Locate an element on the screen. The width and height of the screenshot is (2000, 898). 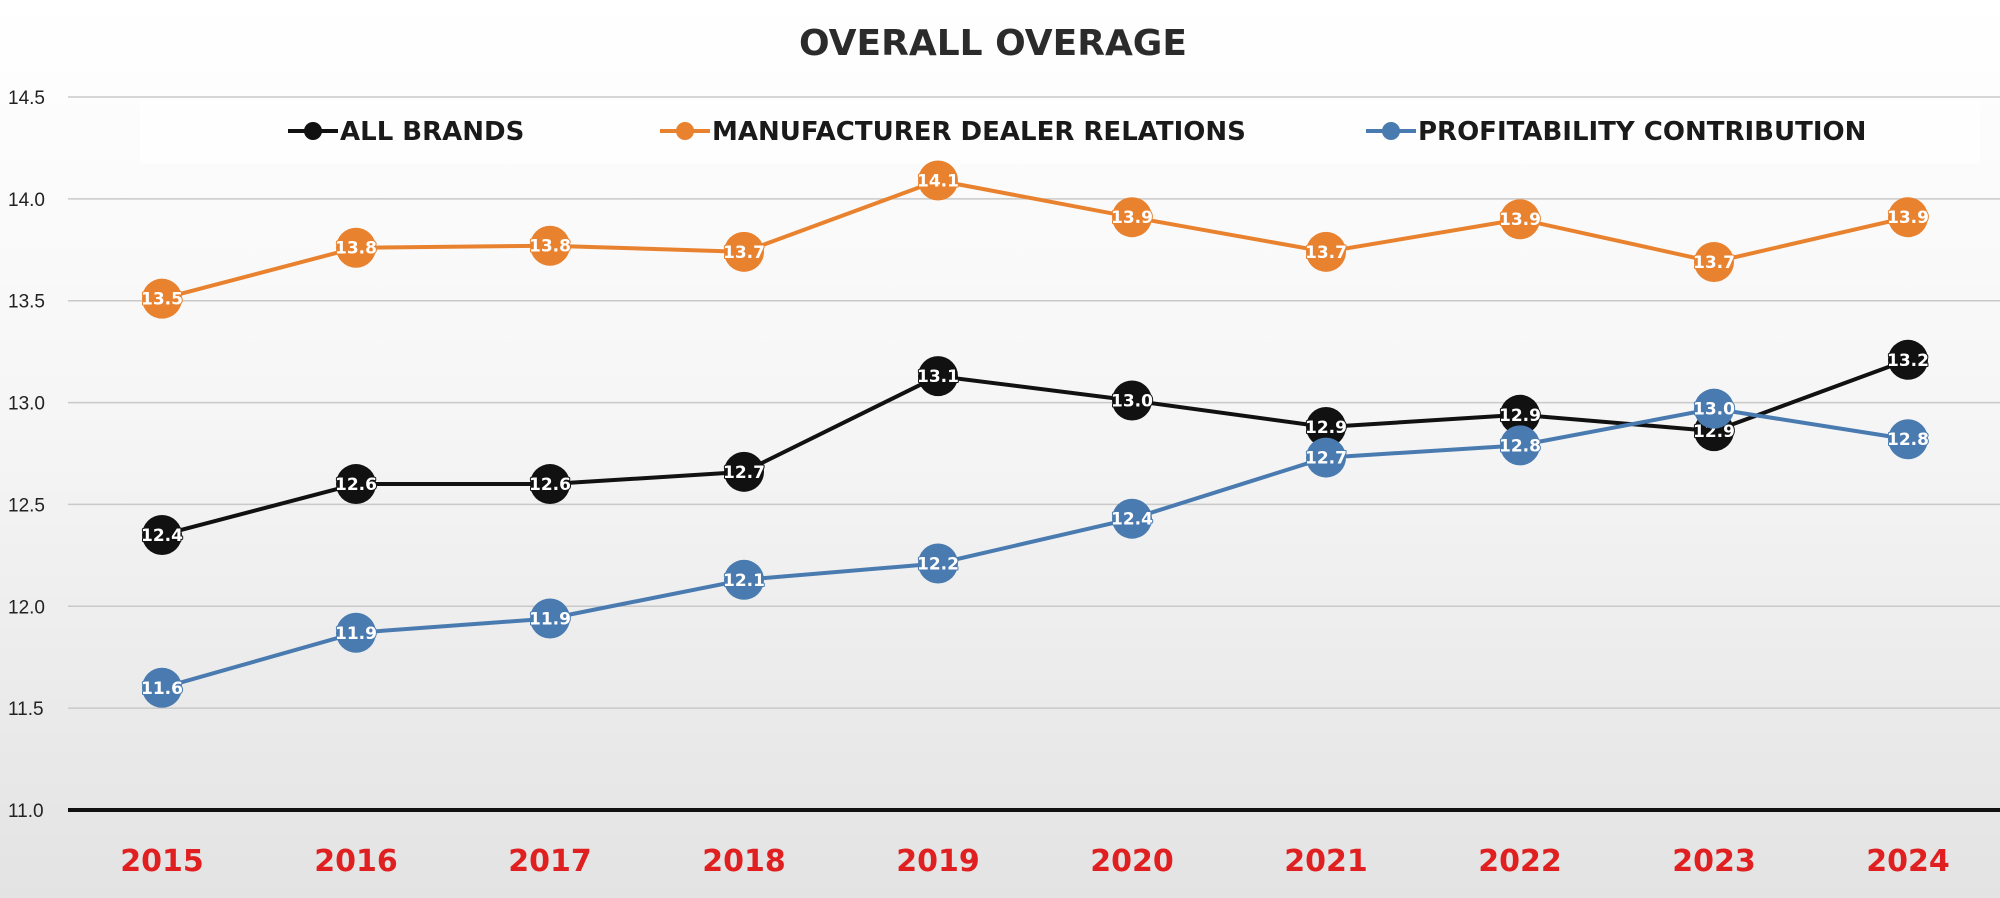
y-tick-label: 11.0 is located at coordinates (26, 811).